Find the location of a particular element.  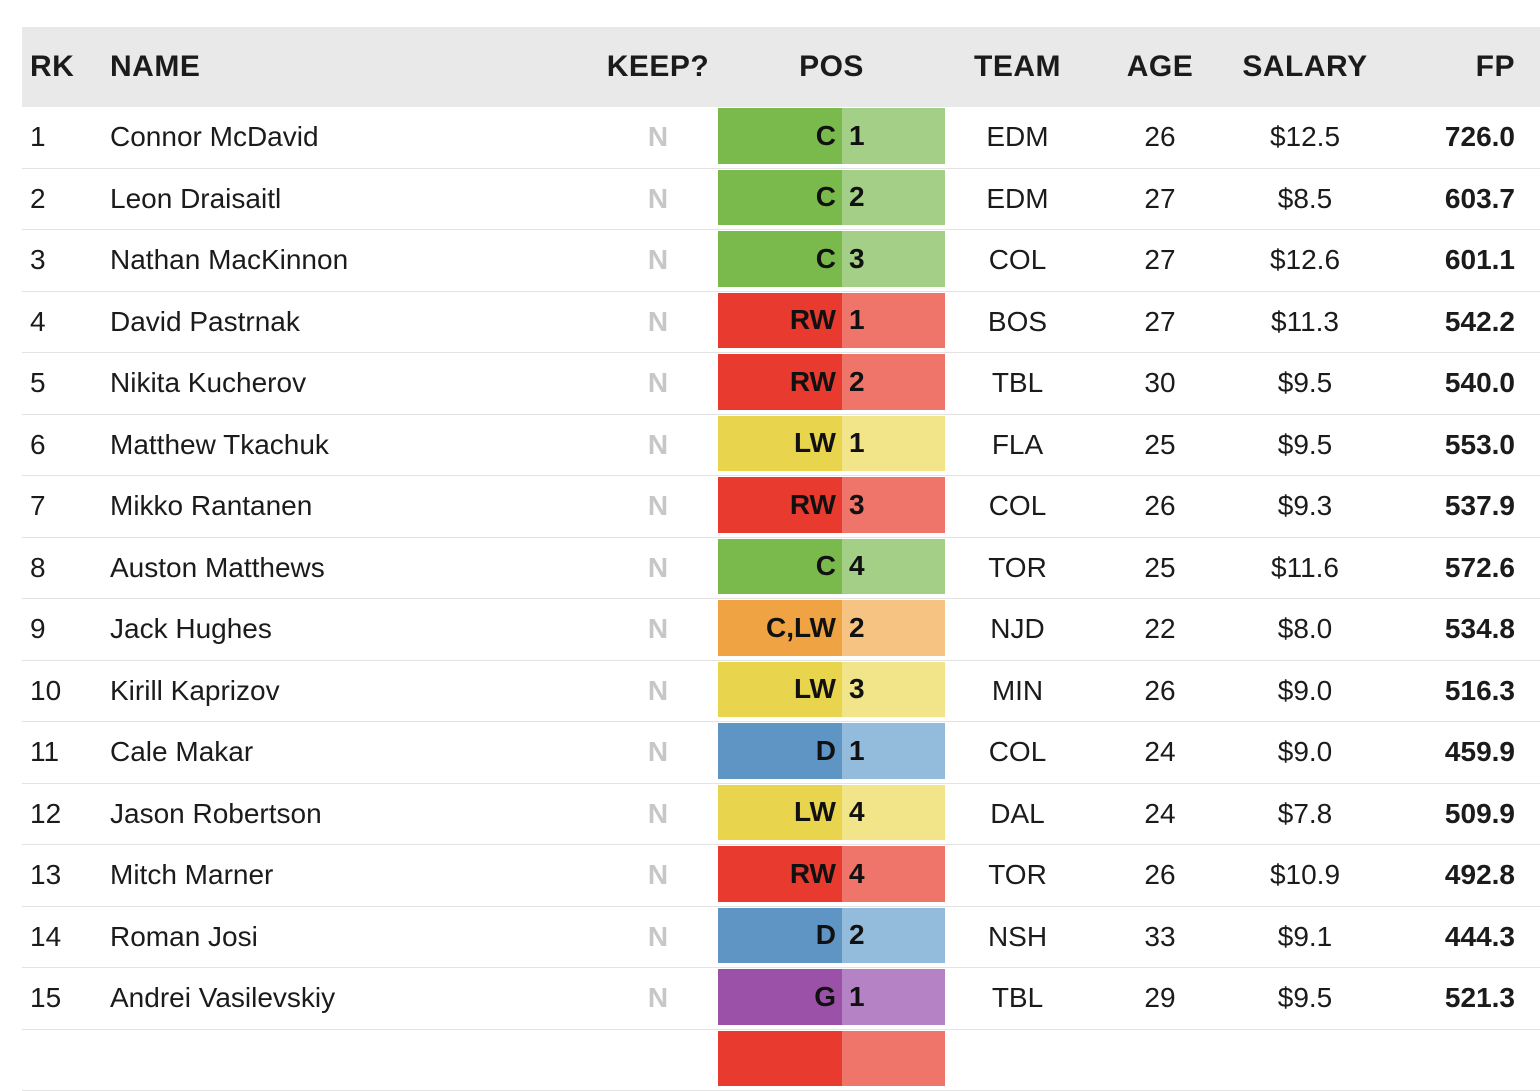

column-header-age: AGE is located at coordinates (1160, 67).